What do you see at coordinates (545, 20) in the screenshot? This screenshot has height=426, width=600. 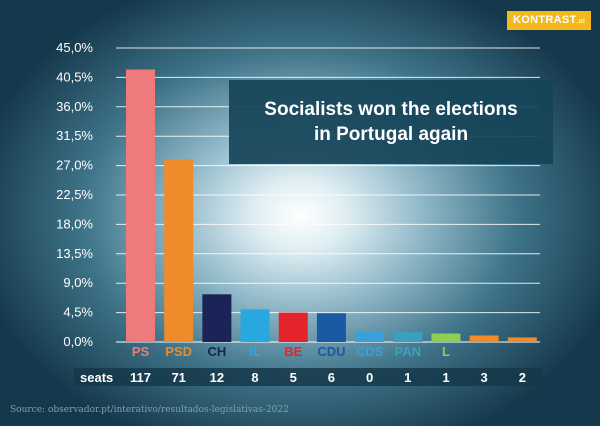 I see `brand-name: KONTRAST` at bounding box center [545, 20].